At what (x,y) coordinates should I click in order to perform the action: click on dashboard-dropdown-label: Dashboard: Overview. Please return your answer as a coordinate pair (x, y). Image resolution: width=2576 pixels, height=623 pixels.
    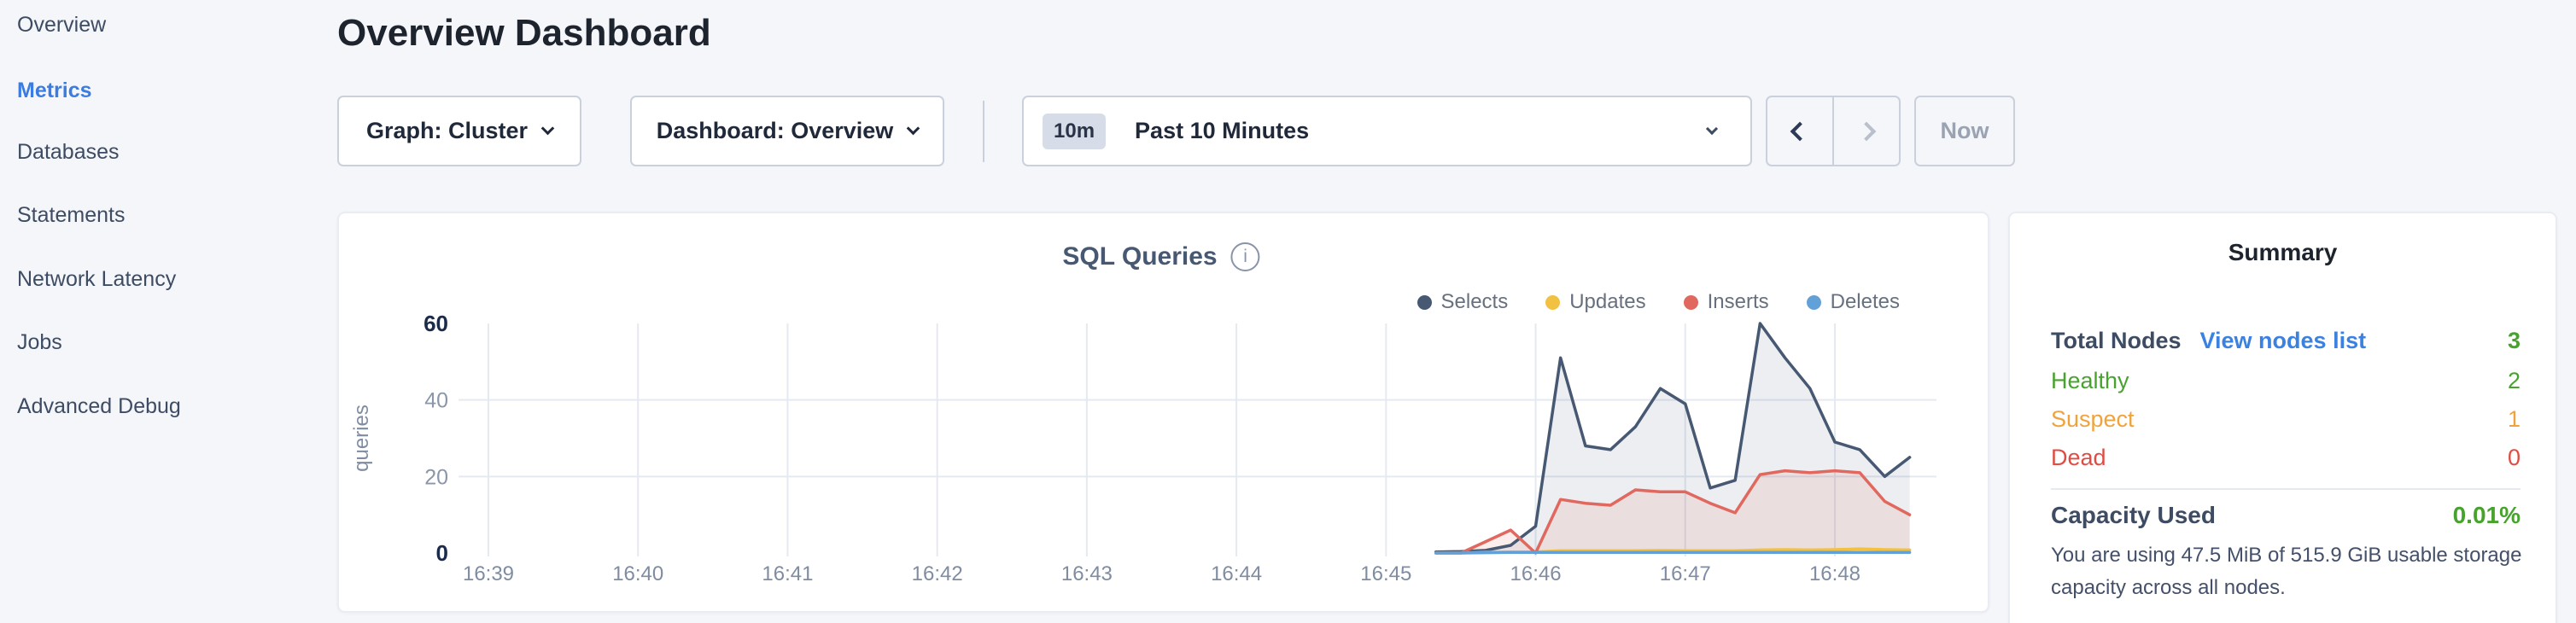
    Looking at the image, I should click on (775, 130).